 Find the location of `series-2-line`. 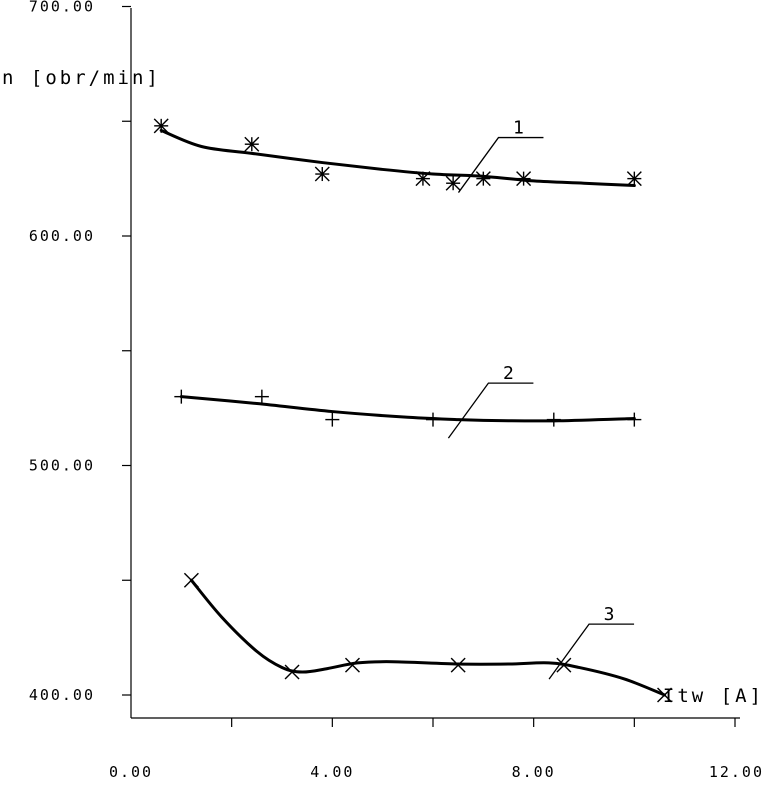

series-2-line is located at coordinates (407, 409).